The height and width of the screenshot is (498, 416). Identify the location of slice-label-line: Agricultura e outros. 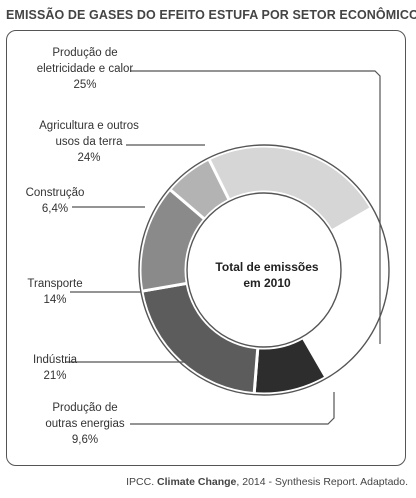
(89, 126).